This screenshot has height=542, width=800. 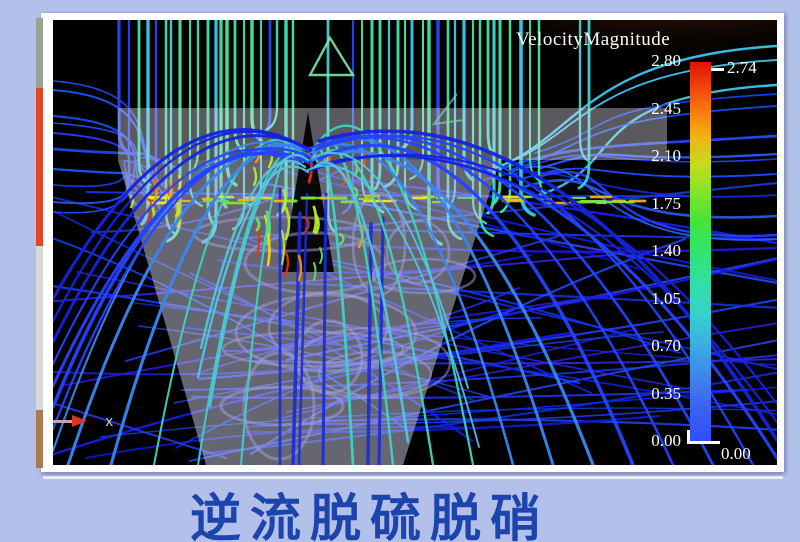 What do you see at coordinates (39, 439) in the screenshot?
I see `left-edge-strip-tan` at bounding box center [39, 439].